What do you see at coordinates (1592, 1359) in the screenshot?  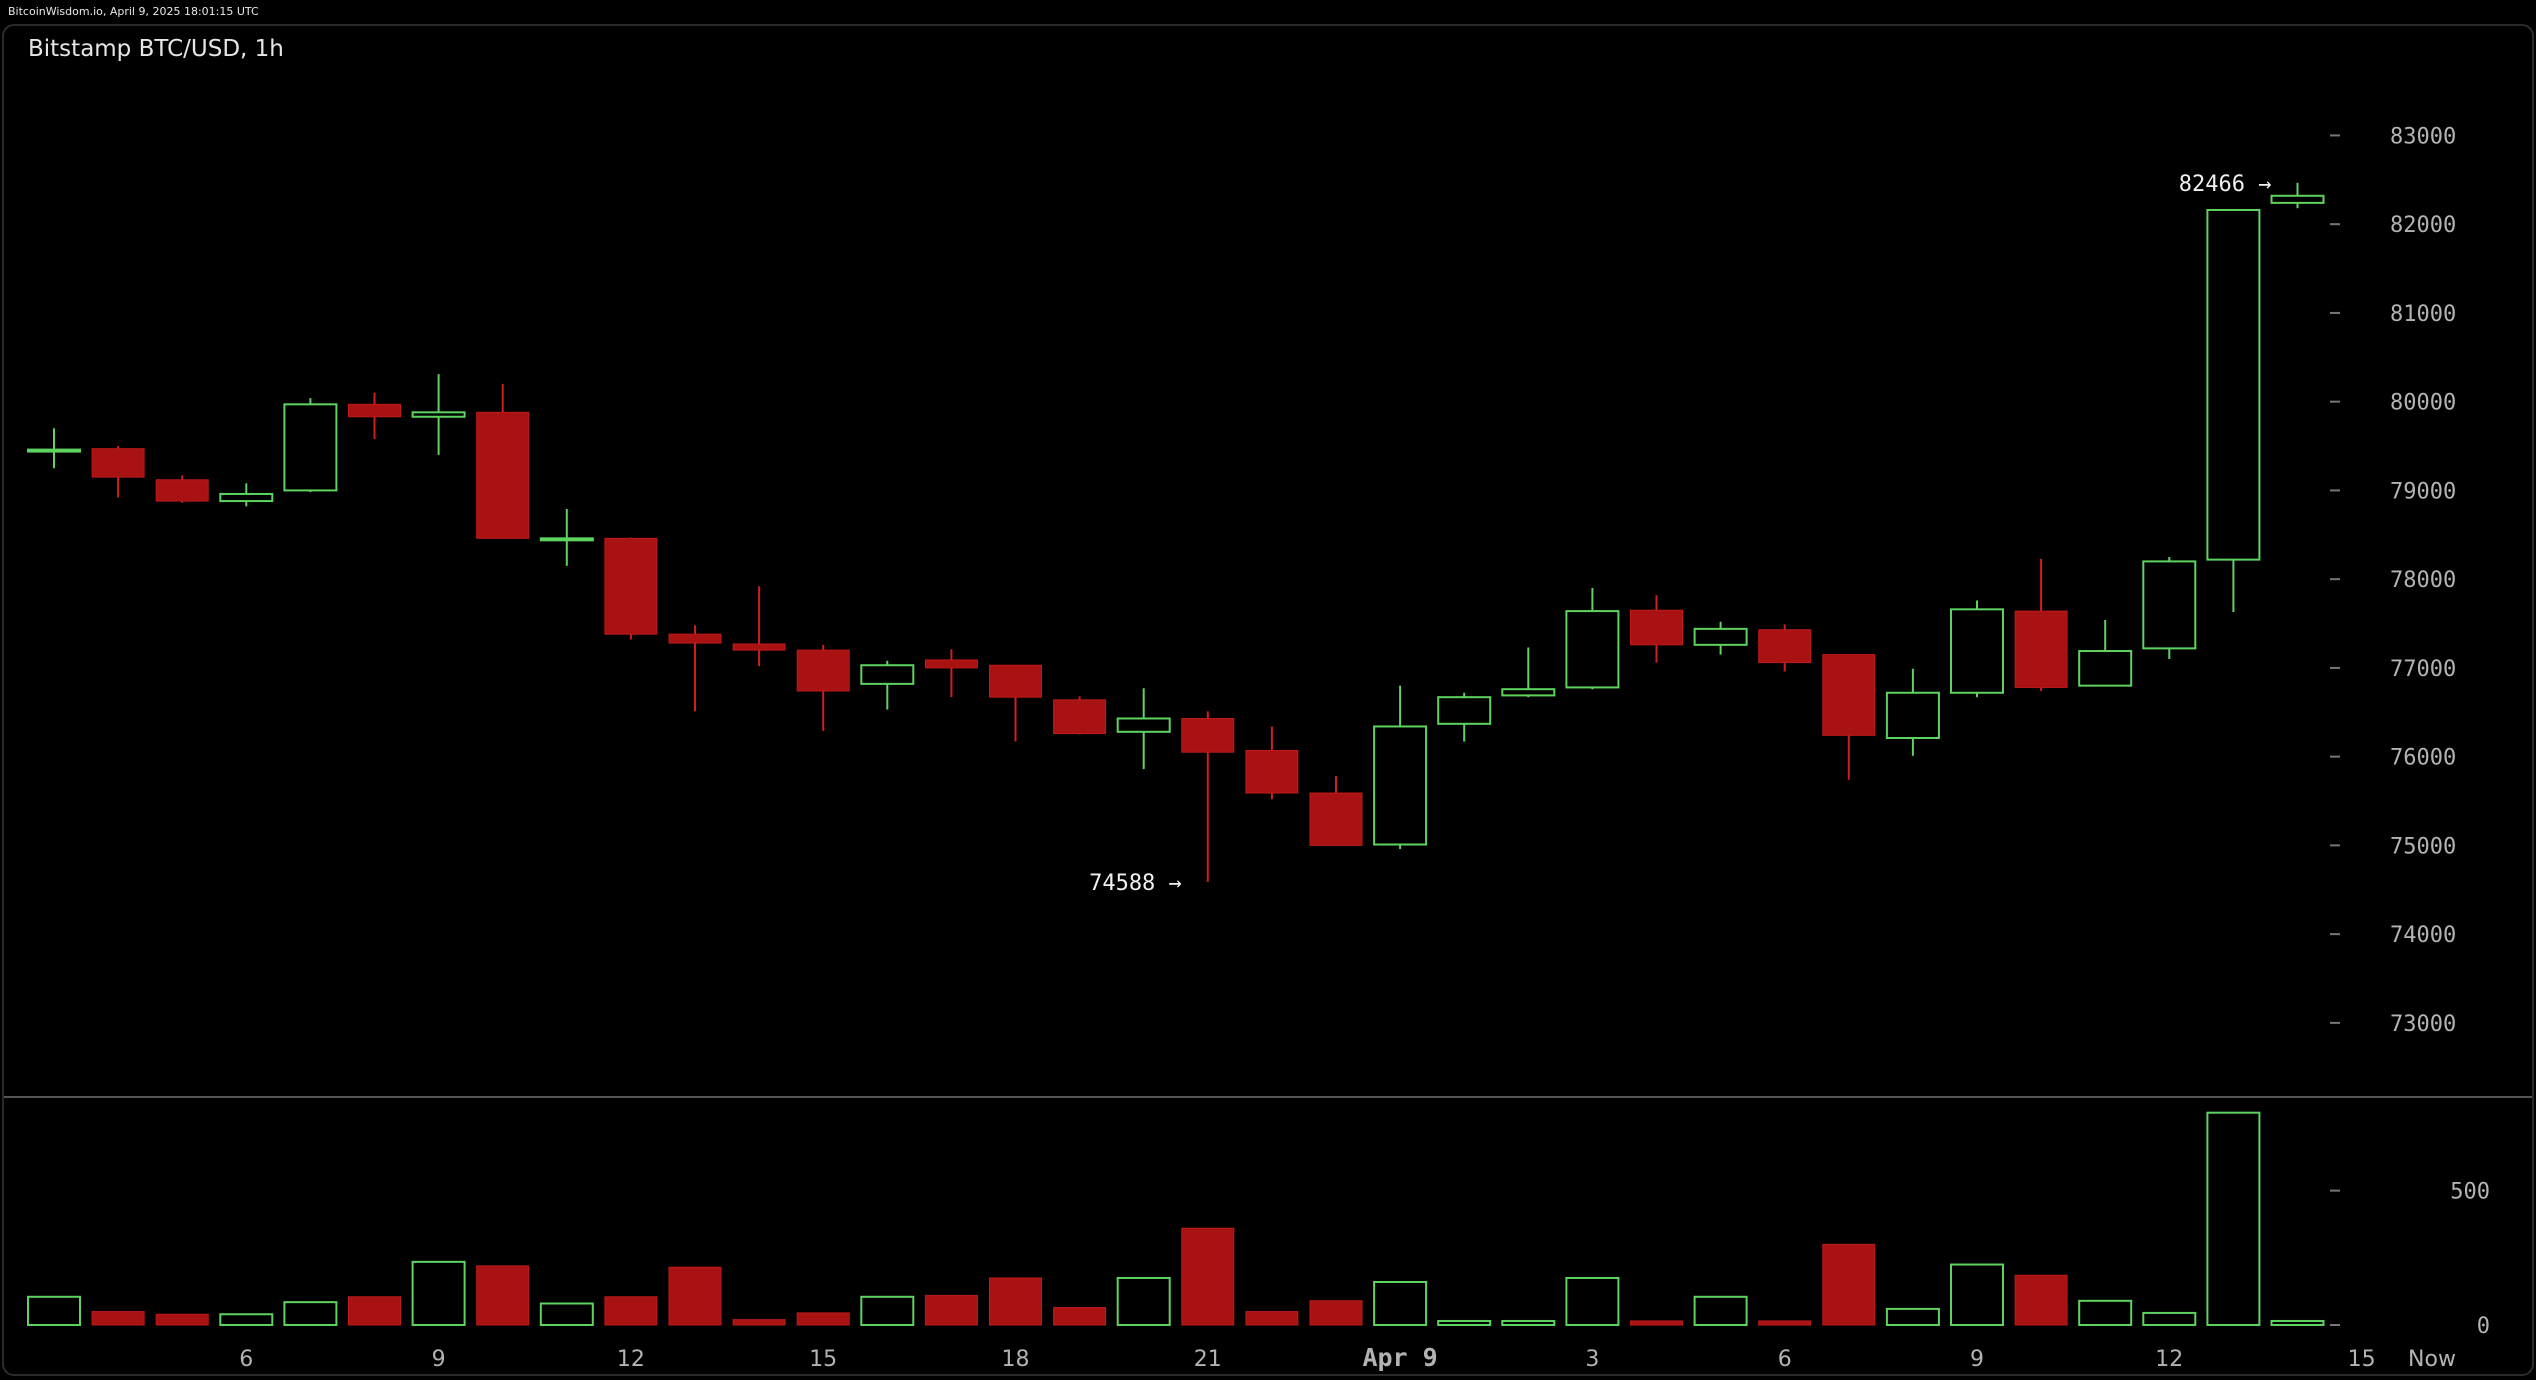 I see `time-tick-label: 3` at bounding box center [1592, 1359].